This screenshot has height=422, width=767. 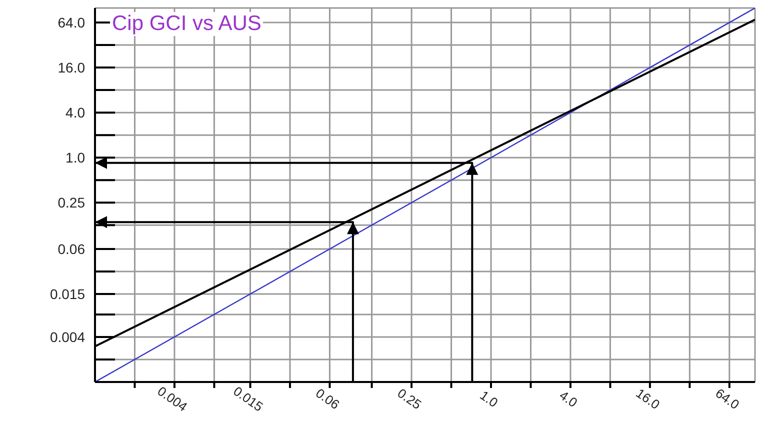 What do you see at coordinates (727, 398) in the screenshot?
I see `x-tick-label: 64.0` at bounding box center [727, 398].